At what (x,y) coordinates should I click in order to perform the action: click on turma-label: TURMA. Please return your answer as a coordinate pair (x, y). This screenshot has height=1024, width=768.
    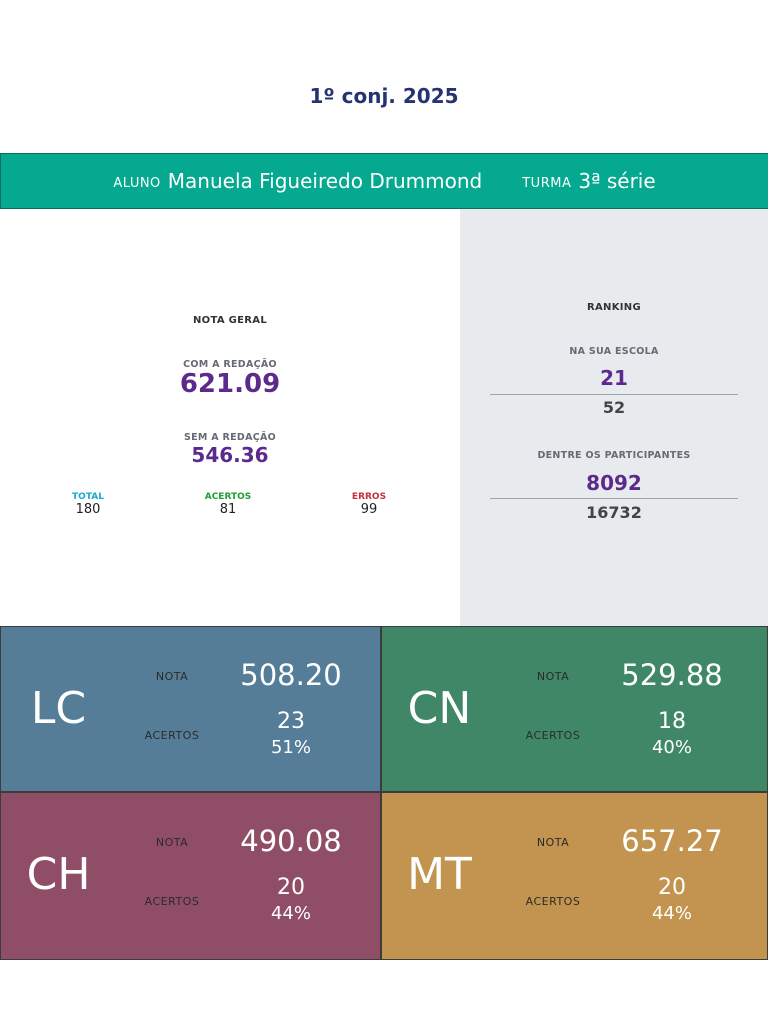
    Looking at the image, I should click on (547, 183).